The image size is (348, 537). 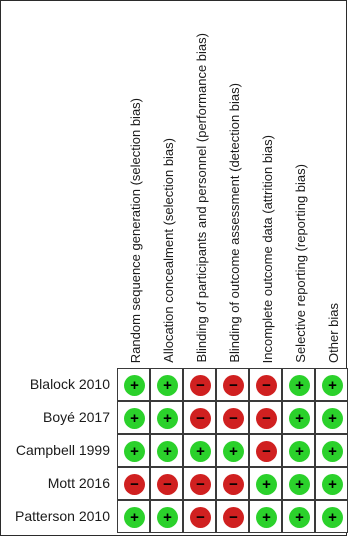 I want to click on domain-header-label: Allocation concealment (selection bias), so click(x=168, y=250).